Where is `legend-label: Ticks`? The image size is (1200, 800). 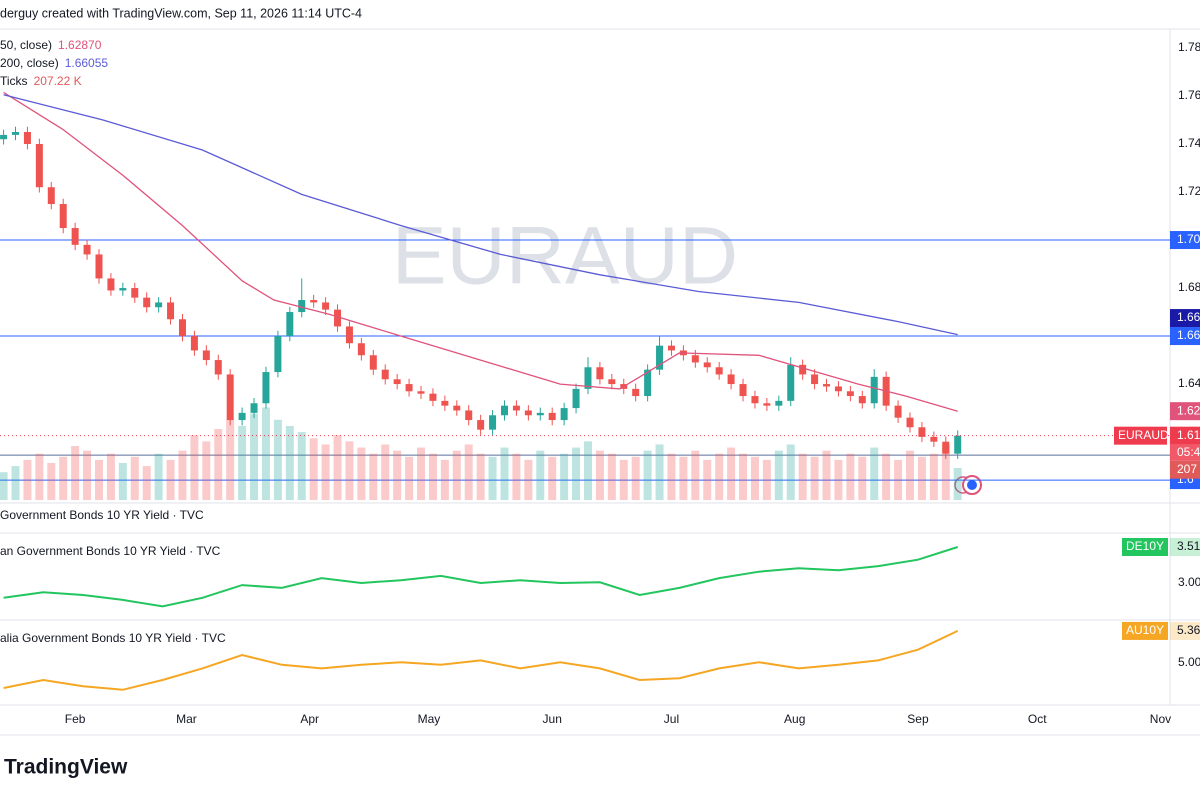 legend-label: Ticks is located at coordinates (14, 81).